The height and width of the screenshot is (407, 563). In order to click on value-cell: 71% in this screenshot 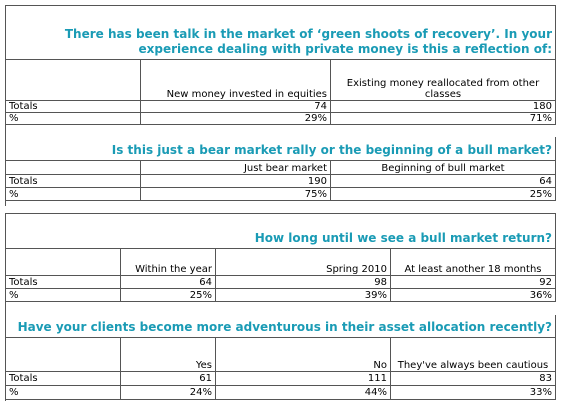, I will do `click(443, 119)`.